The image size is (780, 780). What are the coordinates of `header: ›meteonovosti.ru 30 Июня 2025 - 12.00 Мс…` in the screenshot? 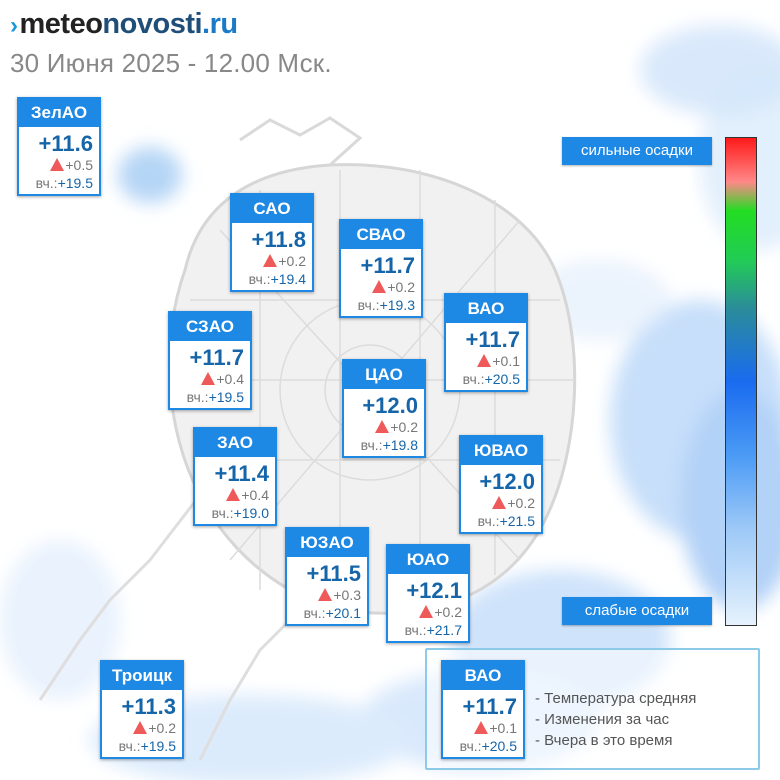 It's located at (171, 42).